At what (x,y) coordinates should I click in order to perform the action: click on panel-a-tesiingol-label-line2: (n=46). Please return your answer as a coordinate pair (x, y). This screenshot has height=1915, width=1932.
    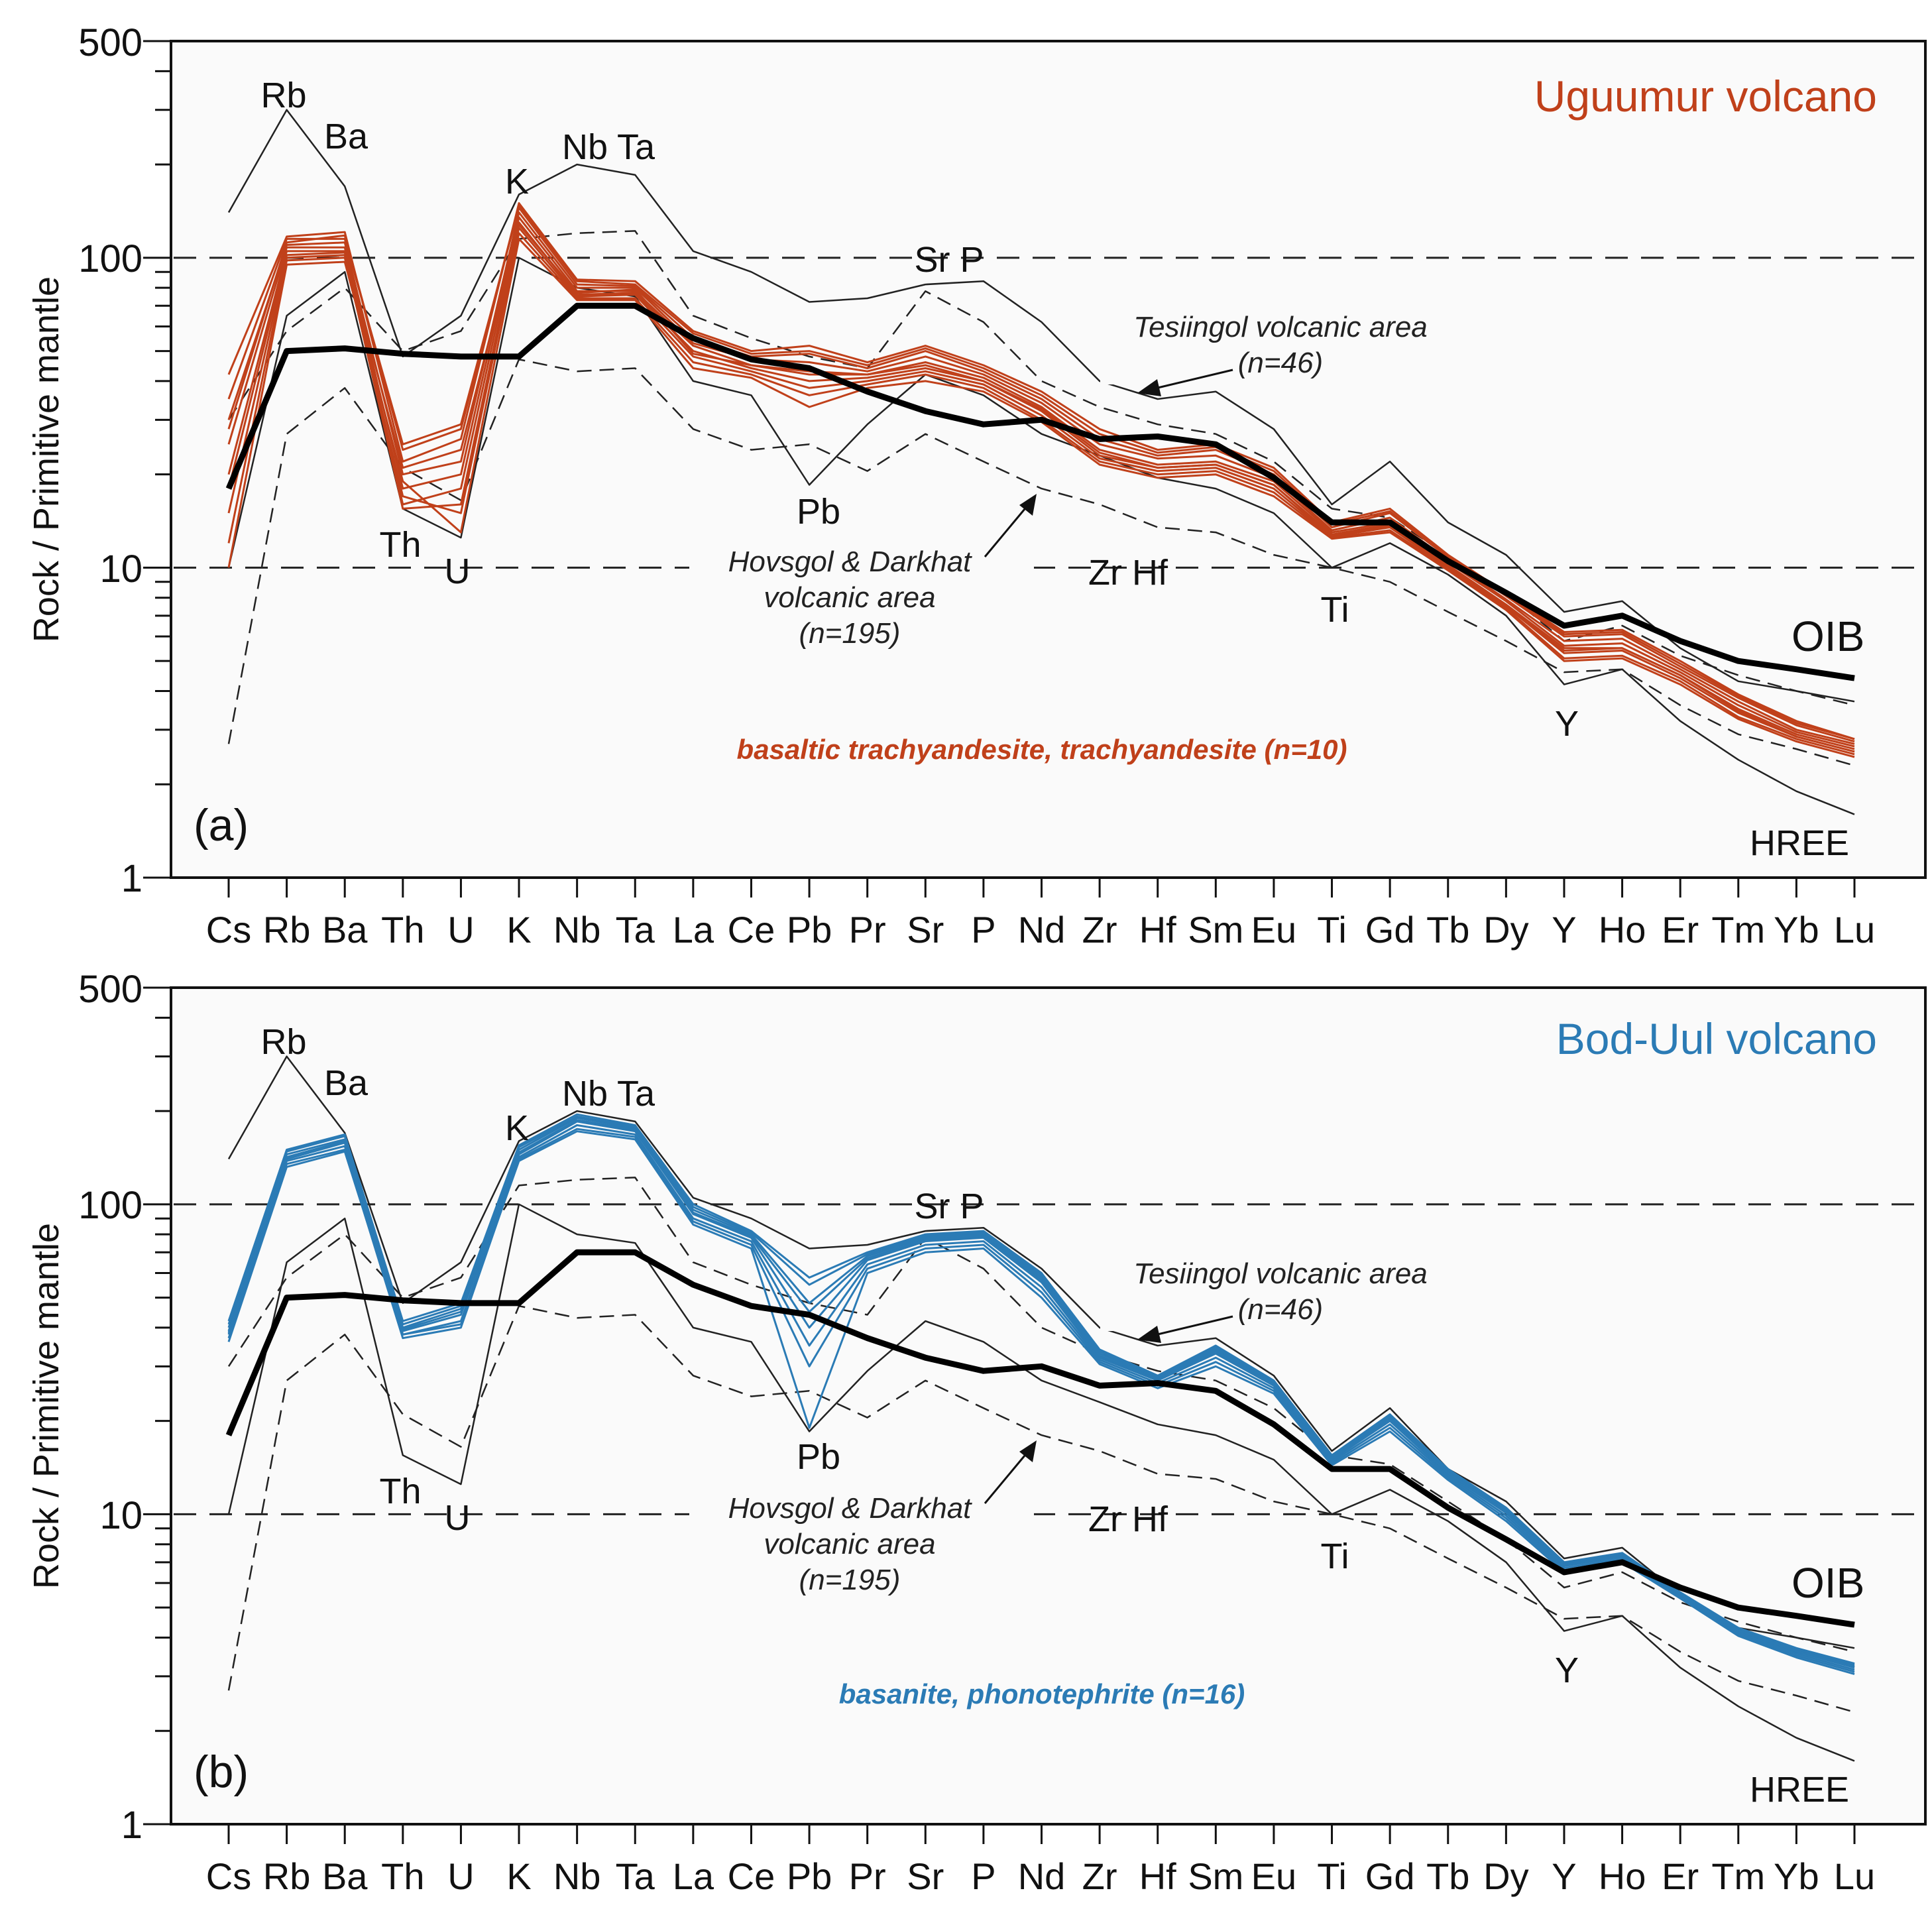
    Looking at the image, I should click on (1280, 363).